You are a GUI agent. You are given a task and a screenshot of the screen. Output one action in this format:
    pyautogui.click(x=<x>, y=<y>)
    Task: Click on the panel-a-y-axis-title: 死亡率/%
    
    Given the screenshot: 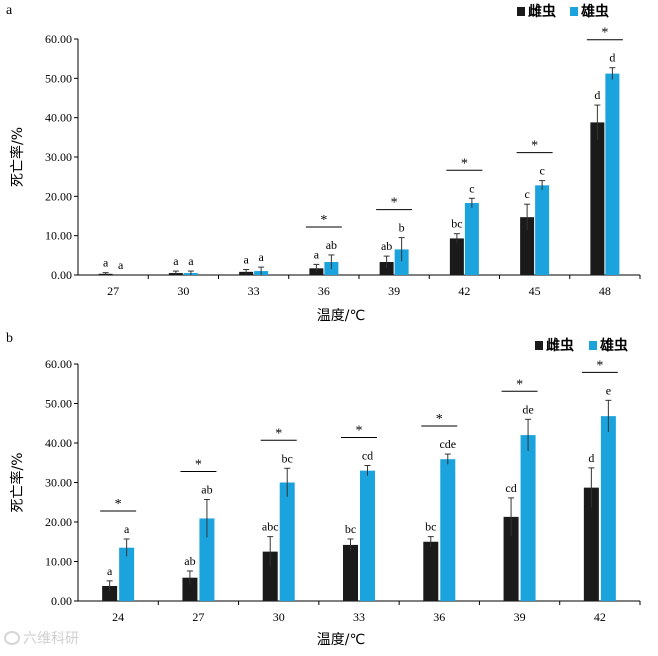 What is the action you would take?
    pyautogui.click(x=17, y=157)
    